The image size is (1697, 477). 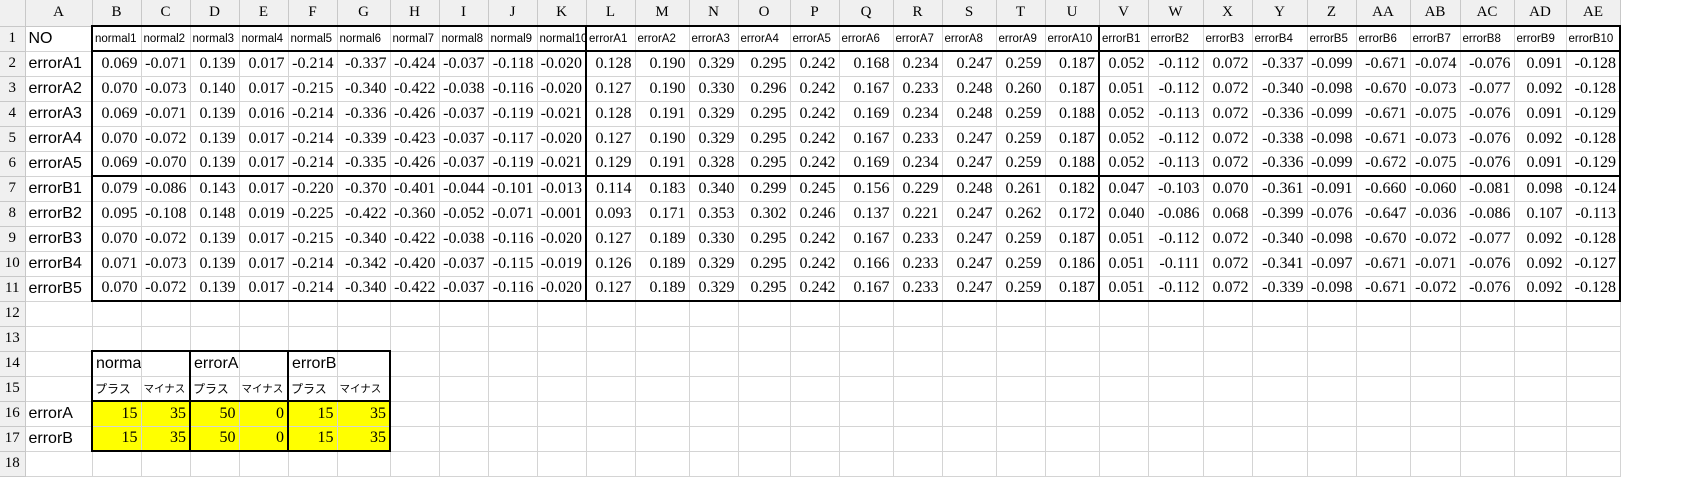 What do you see at coordinates (714, 114) in the screenshot?
I see `data-cell: 0.329` at bounding box center [714, 114].